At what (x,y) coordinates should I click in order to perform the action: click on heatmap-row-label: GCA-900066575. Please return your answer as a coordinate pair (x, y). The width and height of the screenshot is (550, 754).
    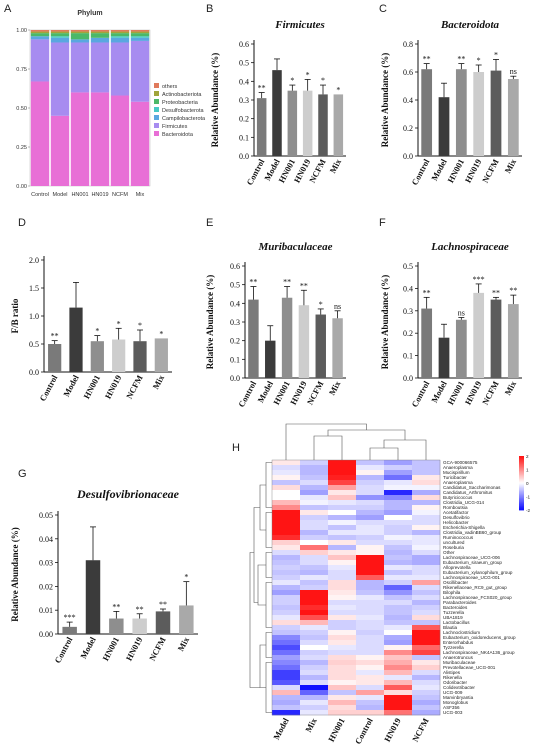
    Looking at the image, I should click on (460, 462).